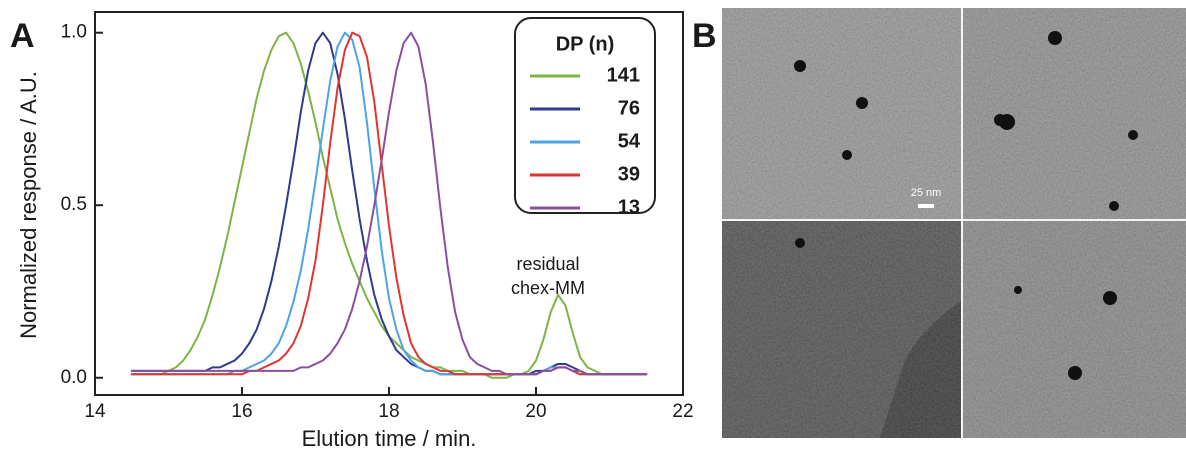 The width and height of the screenshot is (1186, 455). I want to click on annotation: chex-MM, so click(548, 288).